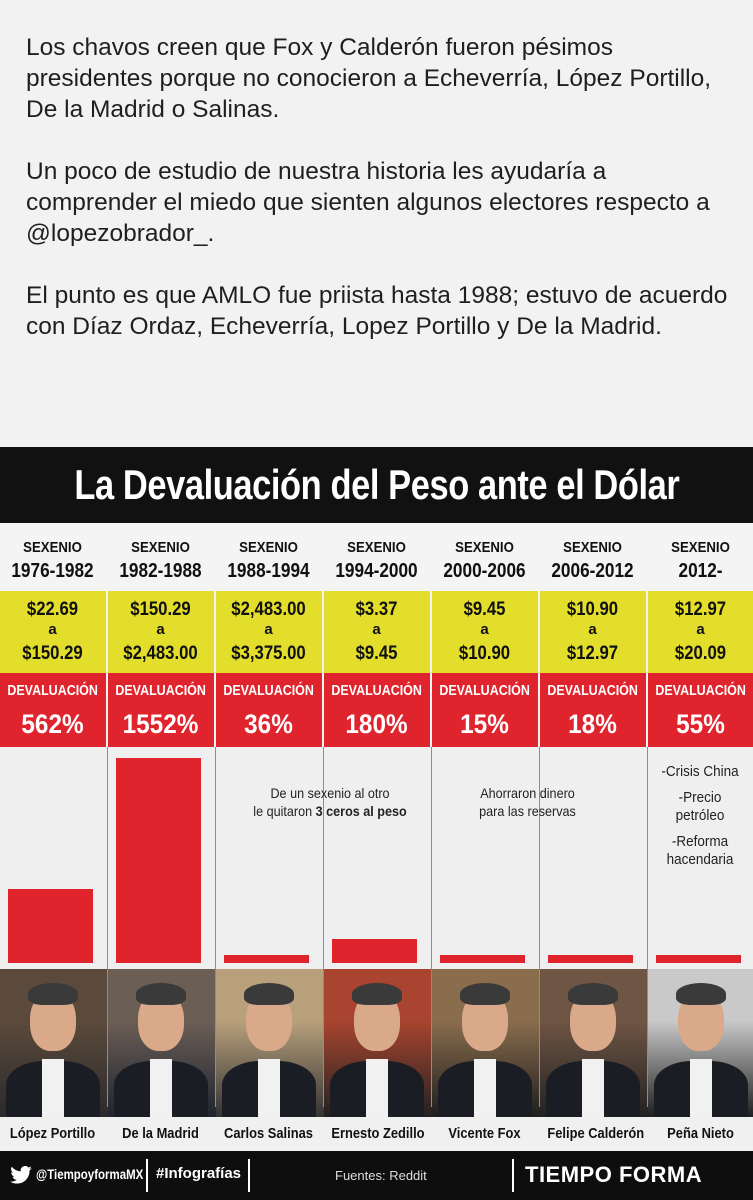  I want to click on price-to: $3,375.00, so click(268, 653).